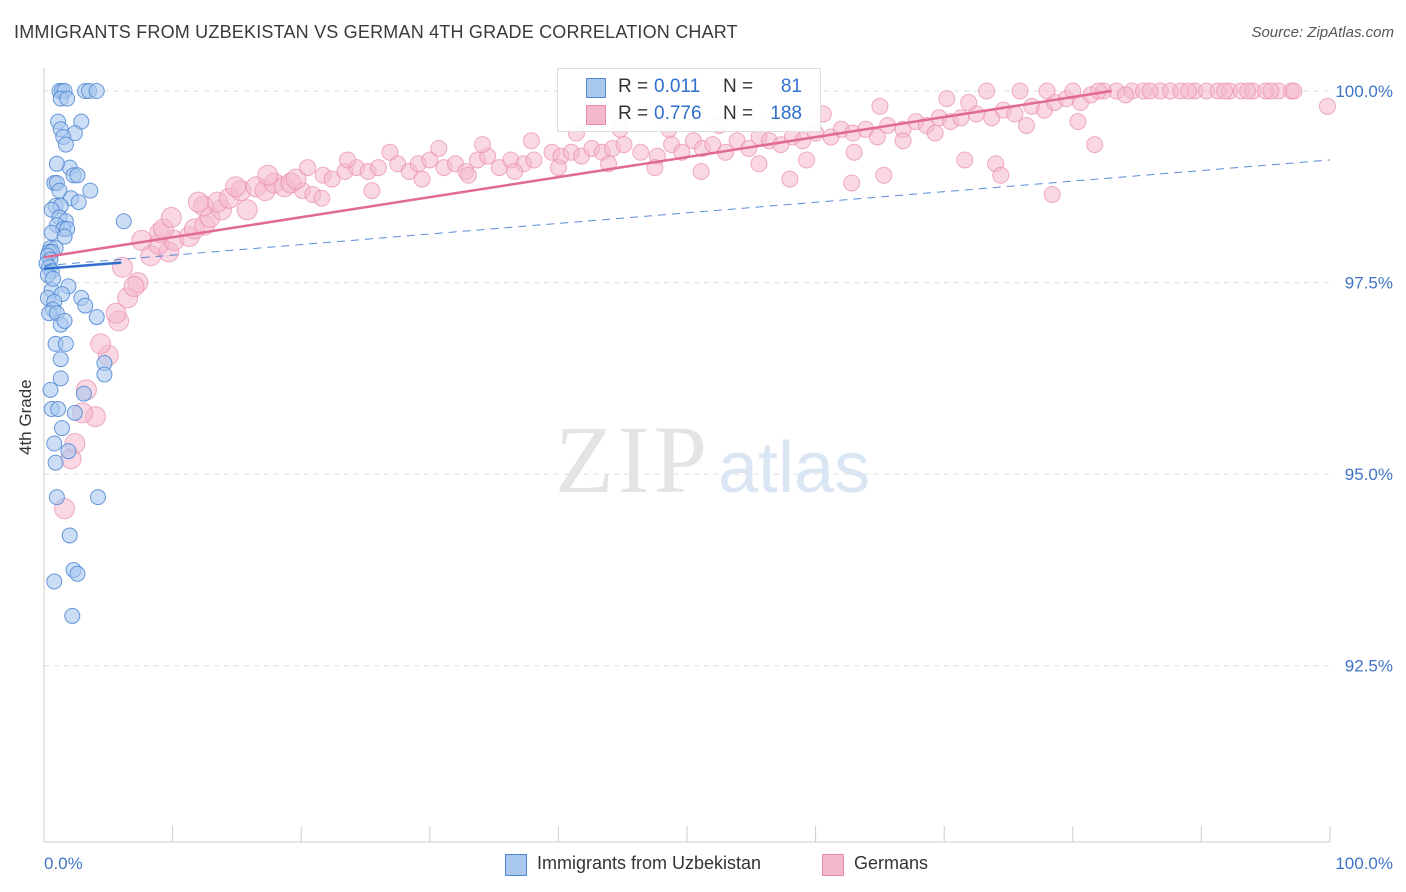 This screenshot has height=892, width=1406. I want to click on uzbek-n-label: N =, so click(738, 86).